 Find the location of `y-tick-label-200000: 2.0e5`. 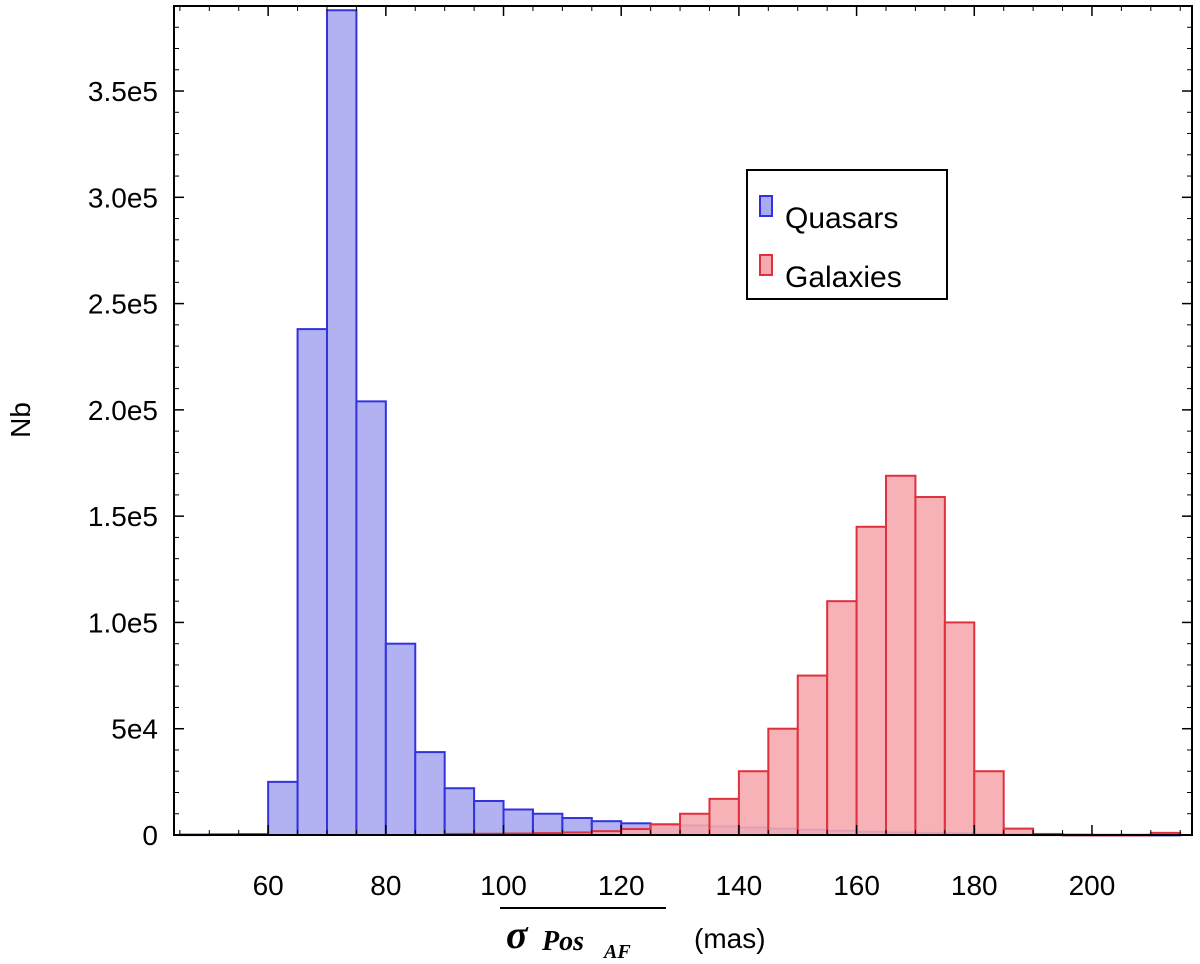

y-tick-label-200000: 2.0e5 is located at coordinates (123, 410).